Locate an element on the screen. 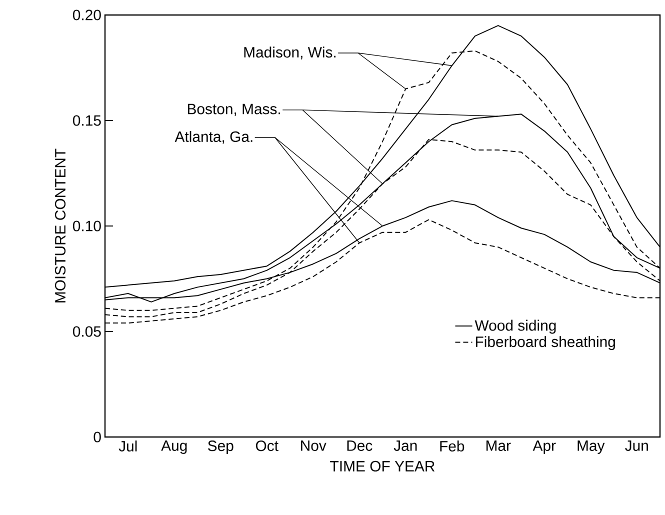 Image resolution: width=665 pixels, height=515 pixels. x-tick-label: Sep is located at coordinates (221, 447).